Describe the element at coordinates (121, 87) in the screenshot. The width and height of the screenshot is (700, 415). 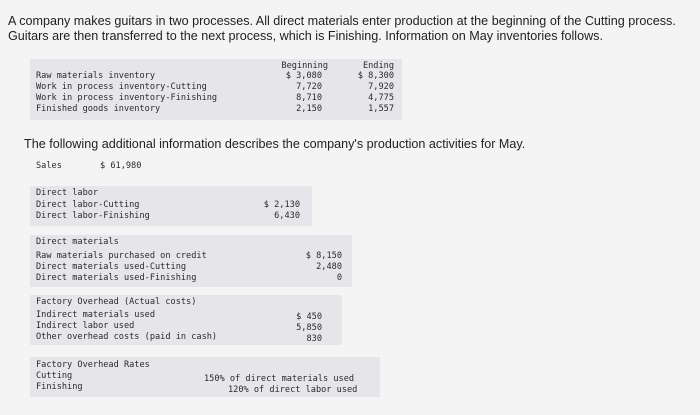
I see `inventory-row-label: Work in process inventory-Cutting` at that location.